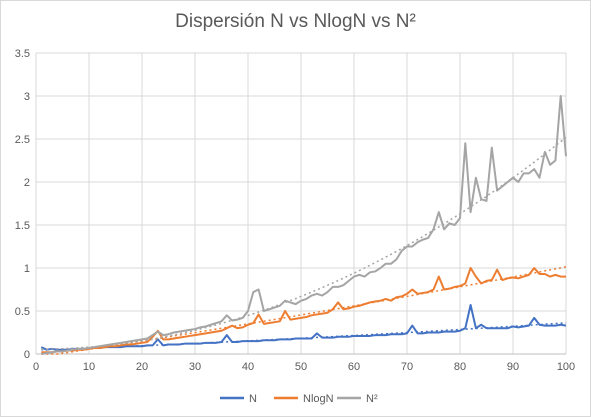  I want to click on y-tick-label: 0.5, so click(22, 312).